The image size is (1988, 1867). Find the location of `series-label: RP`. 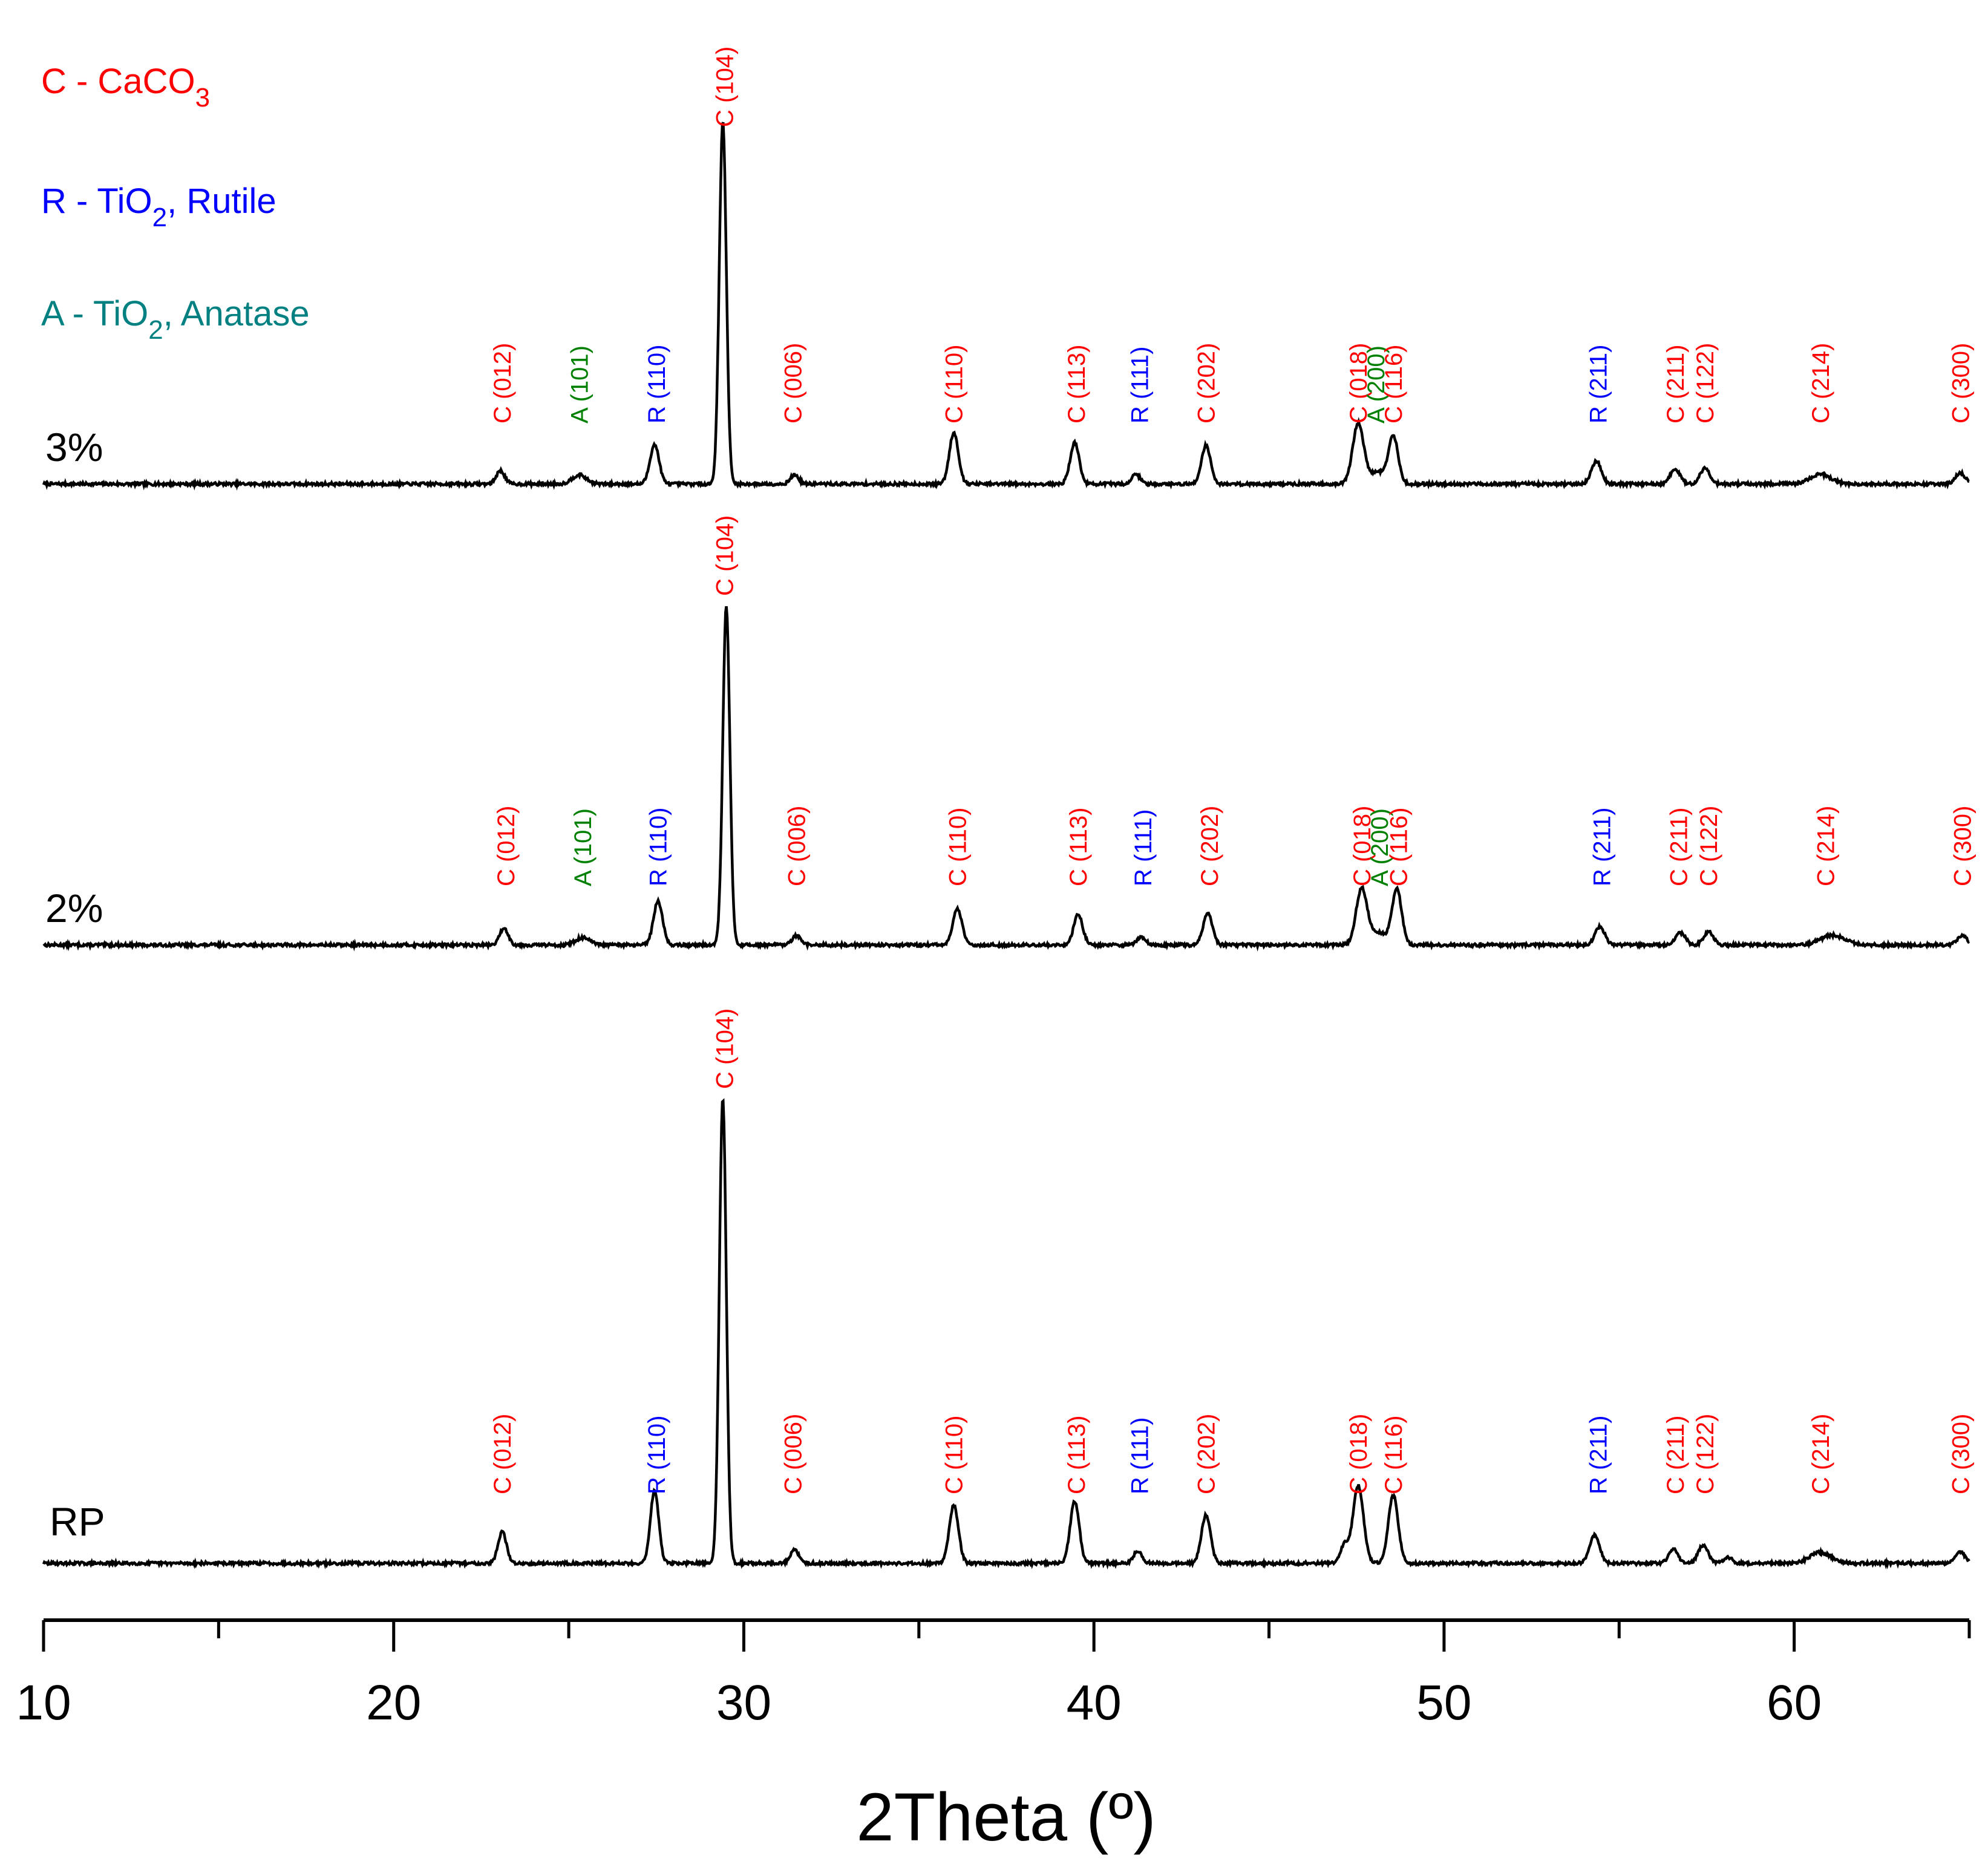

series-label: RP is located at coordinates (77, 1522).